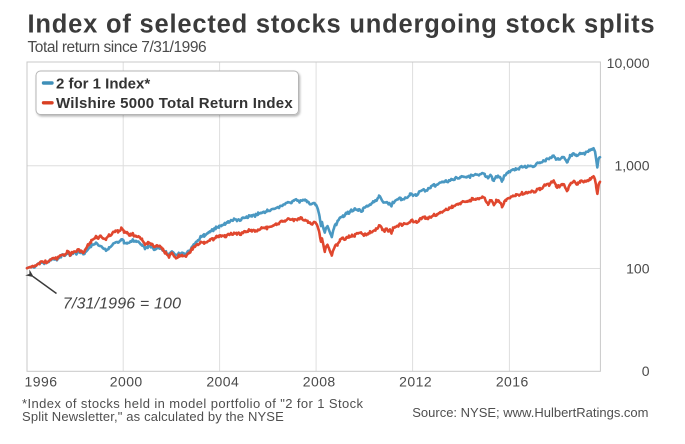 This screenshot has width=685, height=444. Describe the element at coordinates (222, 382) in the screenshot. I see `svg-text: 2004` at that location.